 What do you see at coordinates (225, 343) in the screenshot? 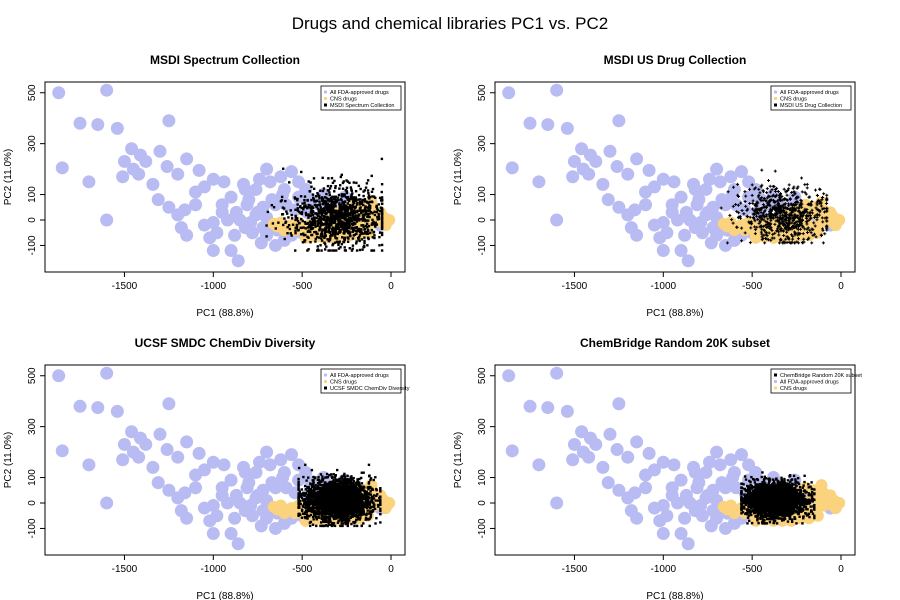
I see `panel-title: UCSF SMDC ChemDiv Diversity` at bounding box center [225, 343].